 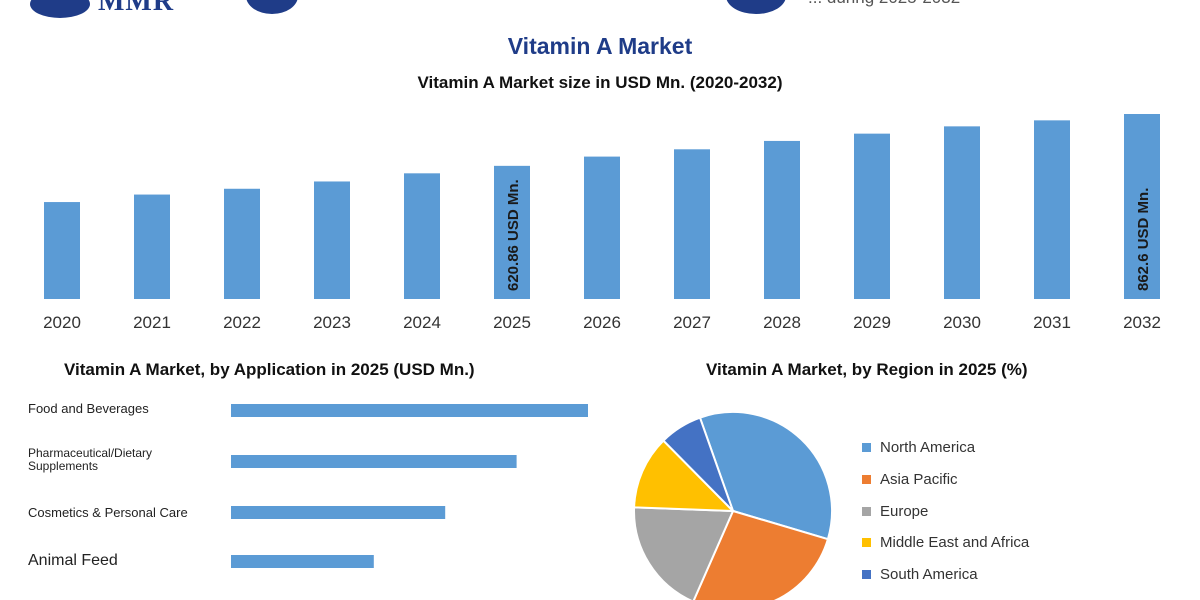 I want to click on x-tick-label: 2023, so click(x=332, y=322).